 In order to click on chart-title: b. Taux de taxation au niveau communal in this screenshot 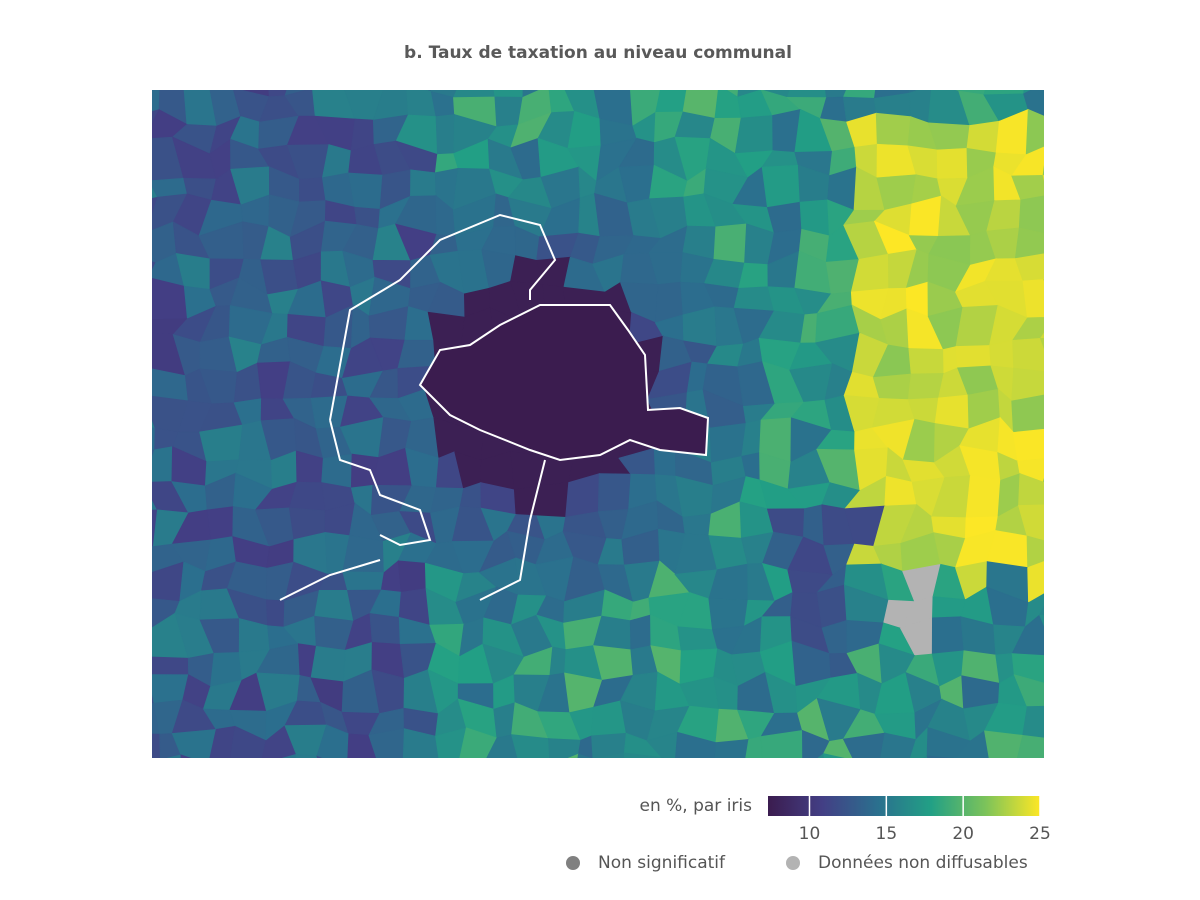, I will do `click(598, 53)`.